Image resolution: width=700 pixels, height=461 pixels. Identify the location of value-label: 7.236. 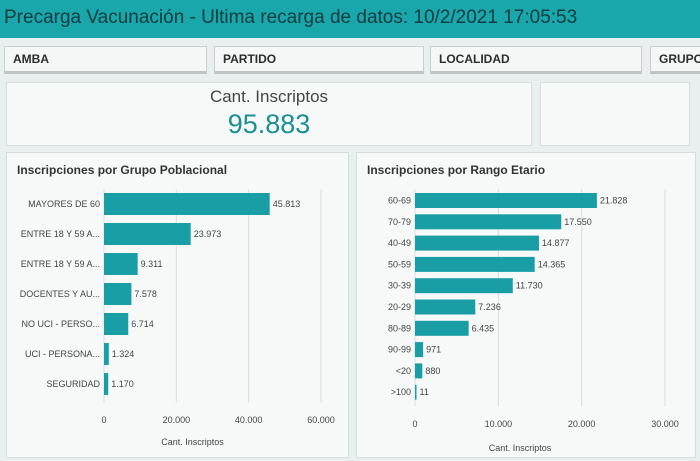
(489, 307).